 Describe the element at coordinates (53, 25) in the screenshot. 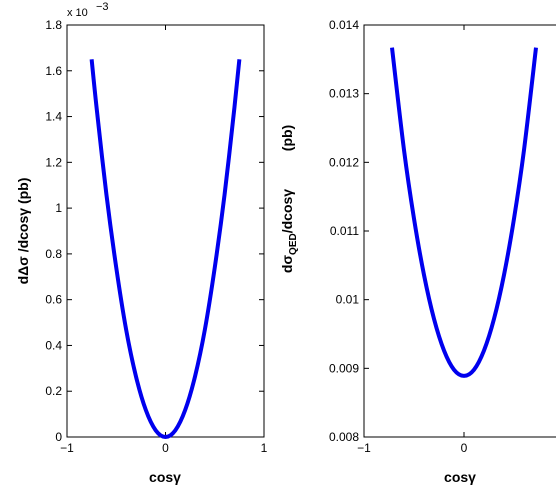

I see `y-tick-label: 1.8` at that location.